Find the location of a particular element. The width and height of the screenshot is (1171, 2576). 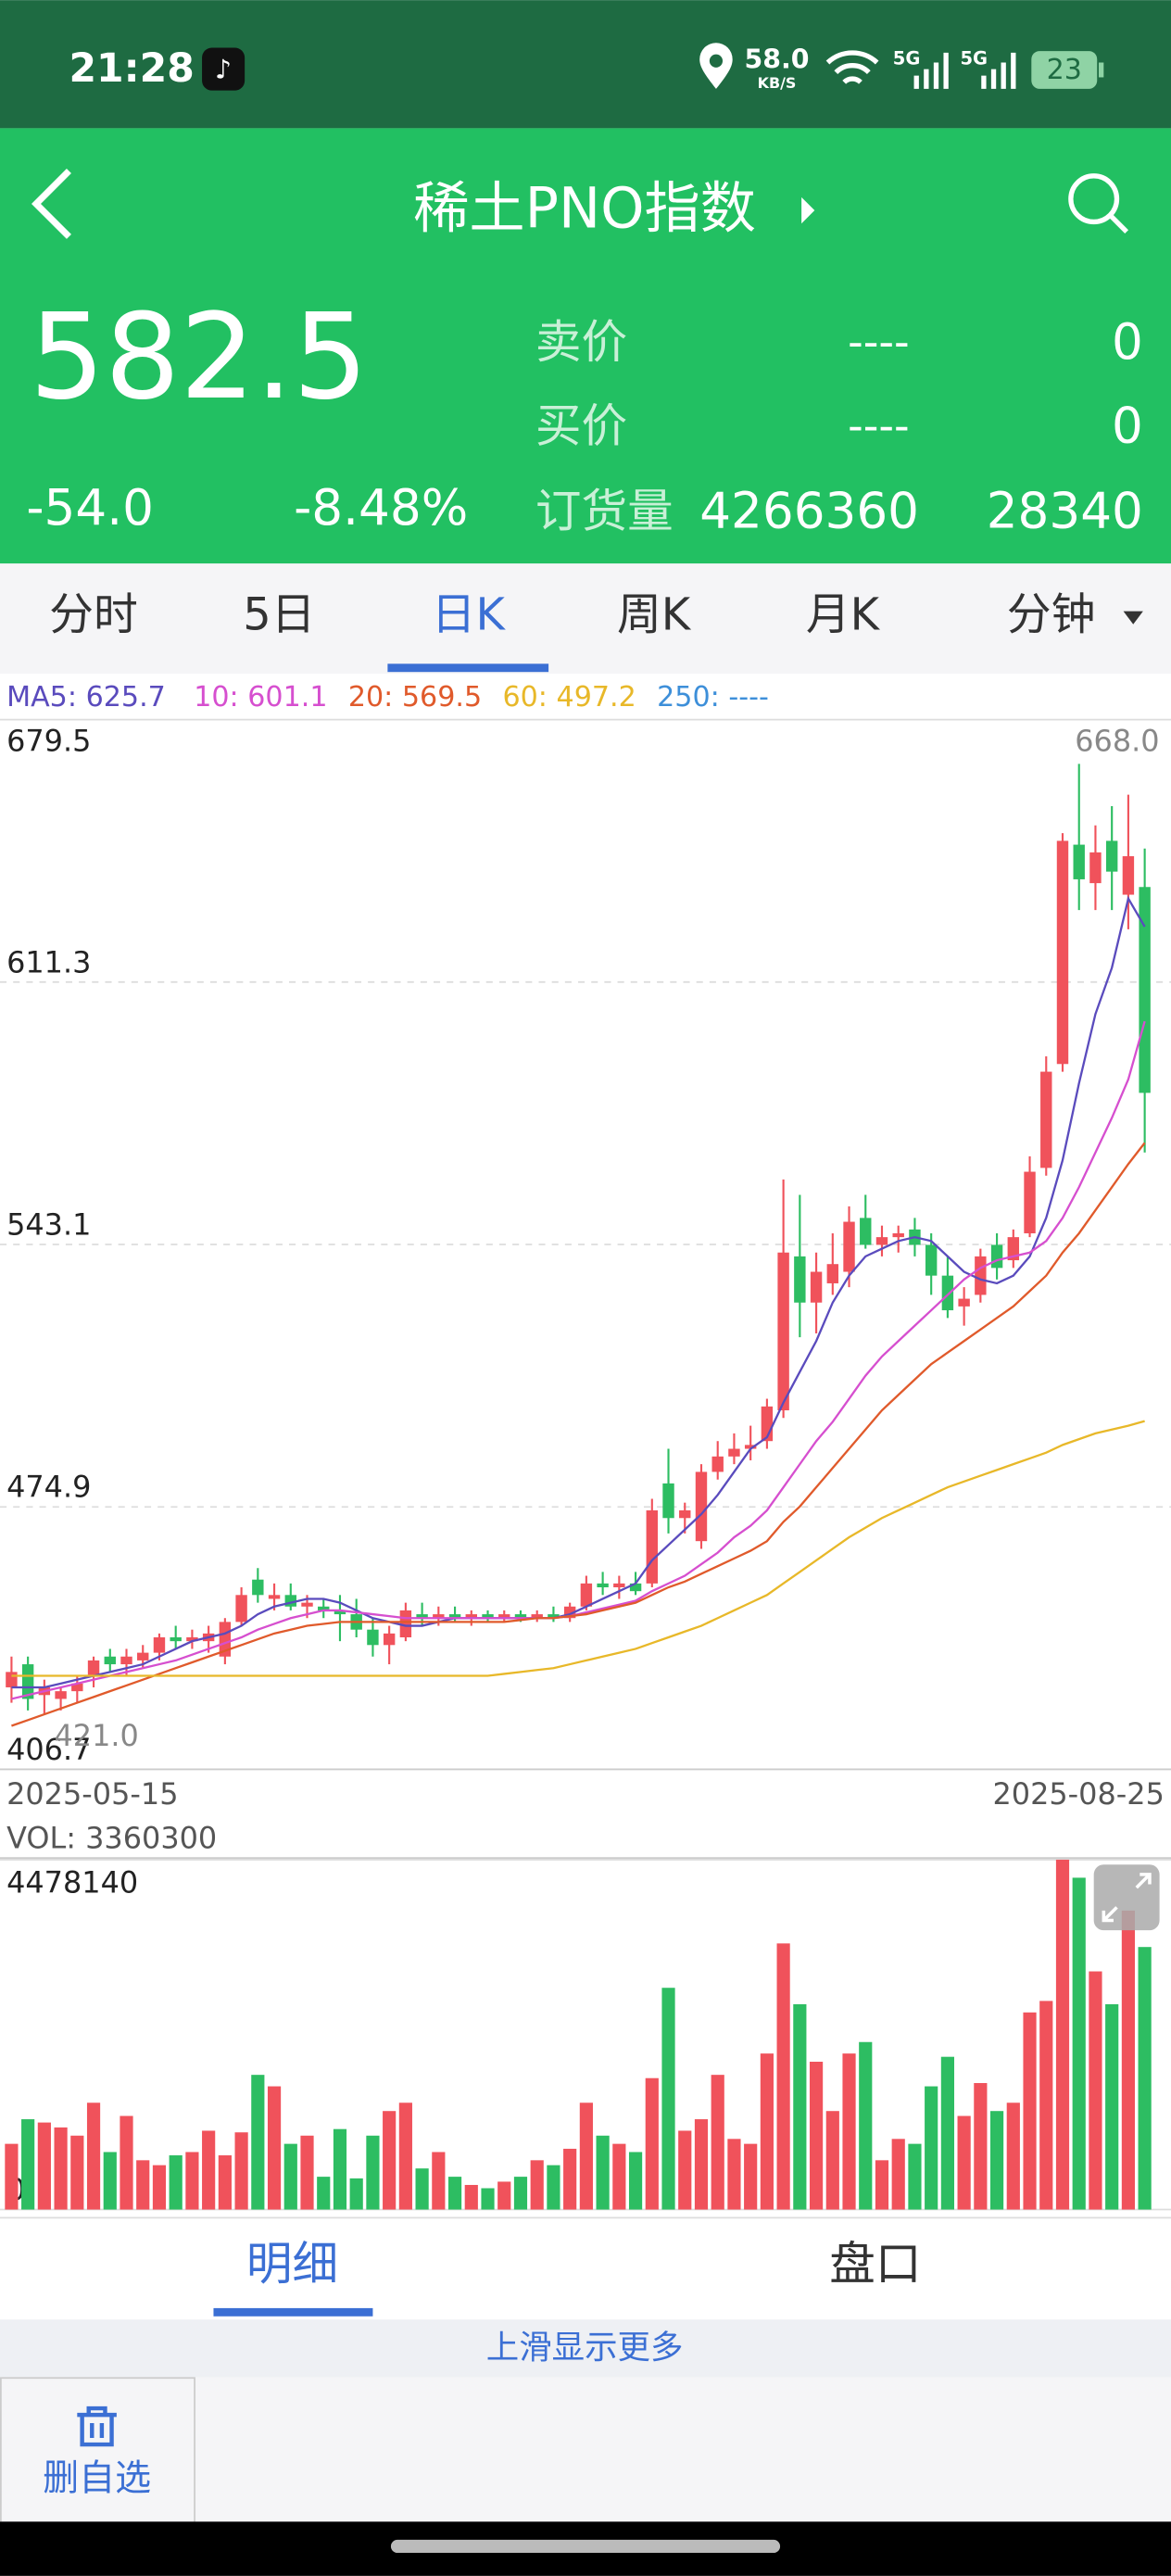

home-indicator is located at coordinates (585, 2546).